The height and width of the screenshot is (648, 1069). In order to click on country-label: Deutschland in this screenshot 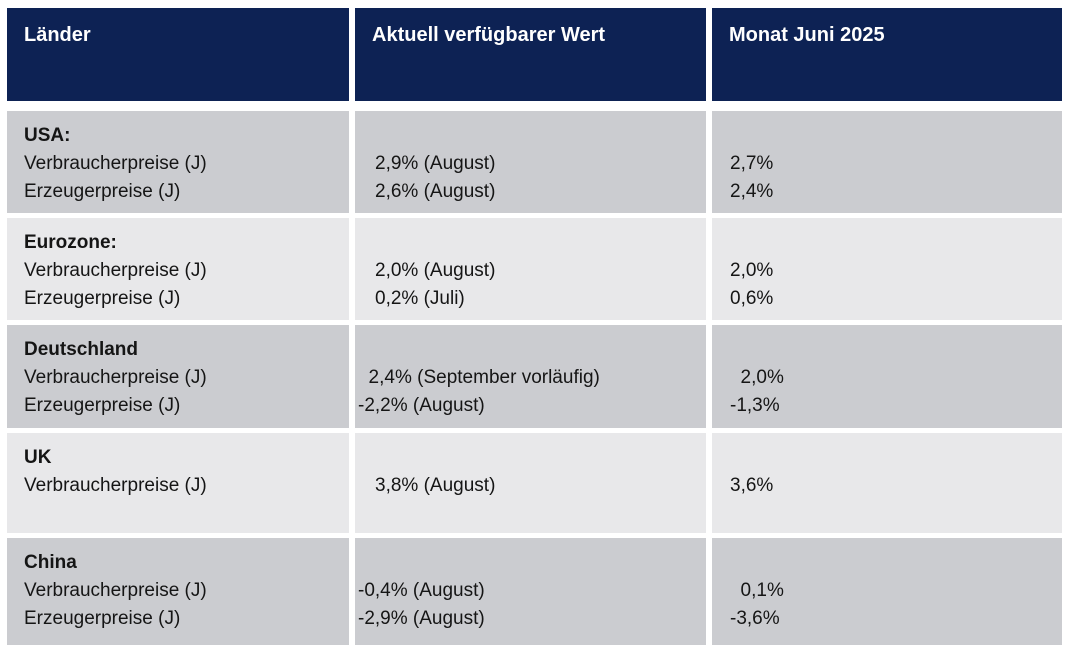, I will do `click(81, 349)`.